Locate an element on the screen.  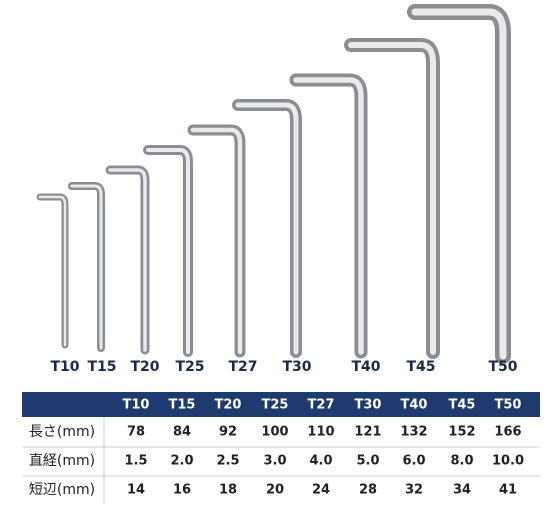
table-header-bg is located at coordinates (281, 404).